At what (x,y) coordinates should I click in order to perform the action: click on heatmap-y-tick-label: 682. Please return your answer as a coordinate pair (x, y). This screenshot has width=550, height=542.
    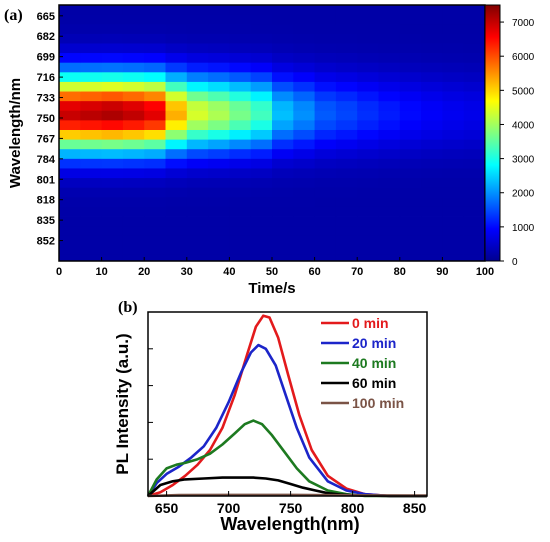
    Looking at the image, I should click on (46, 37).